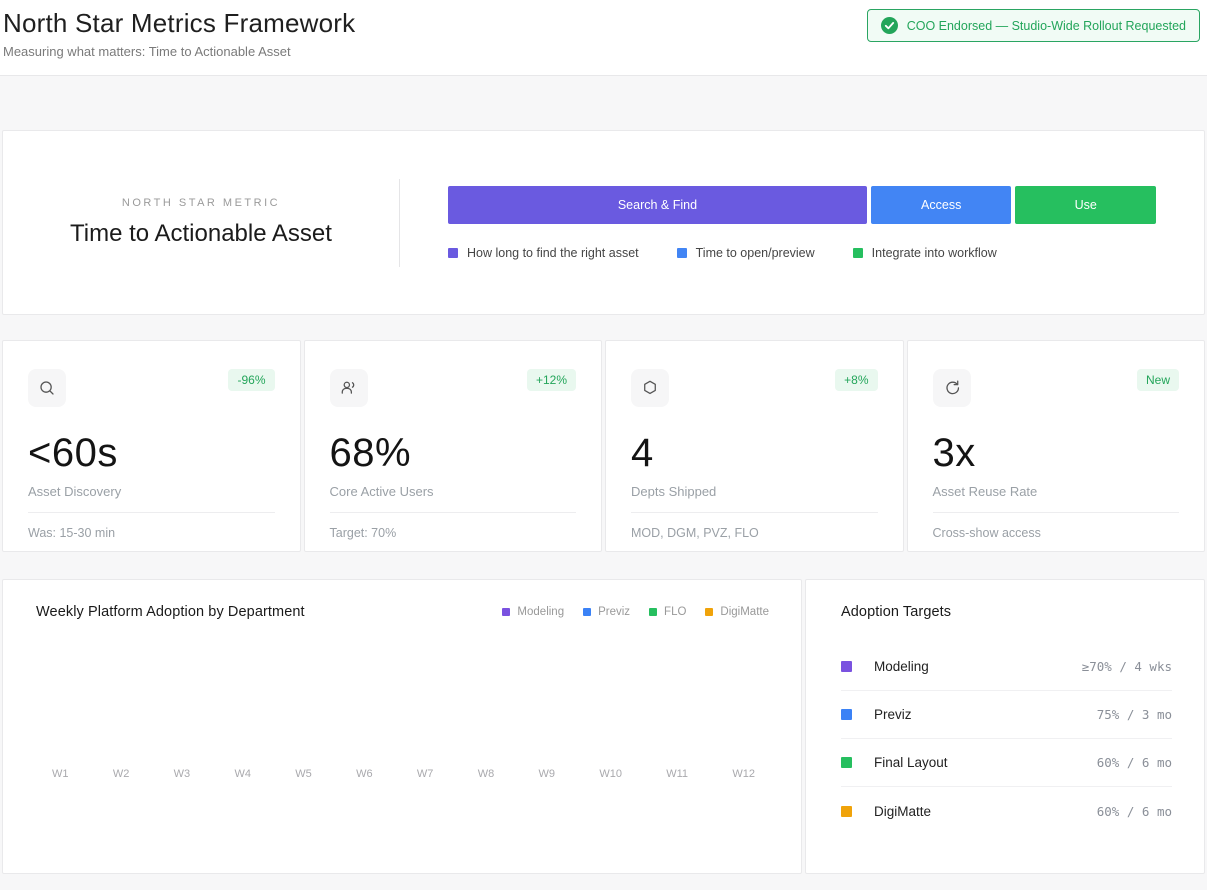 This screenshot has width=1207, height=890. I want to click on metric-footnote: Was: 15-30 min, so click(72, 533).